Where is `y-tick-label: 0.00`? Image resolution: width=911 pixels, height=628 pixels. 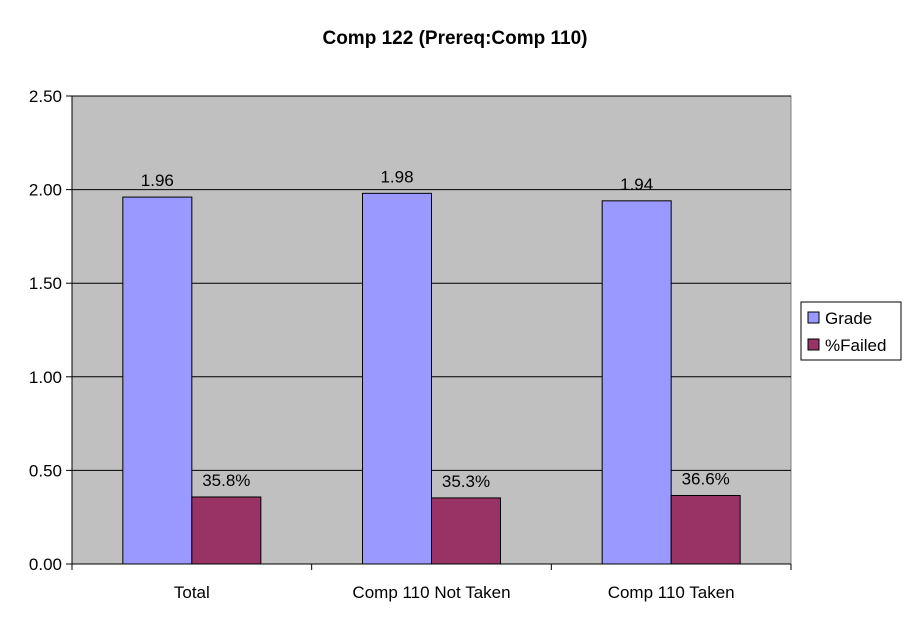 y-tick-label: 0.00 is located at coordinates (45, 564).